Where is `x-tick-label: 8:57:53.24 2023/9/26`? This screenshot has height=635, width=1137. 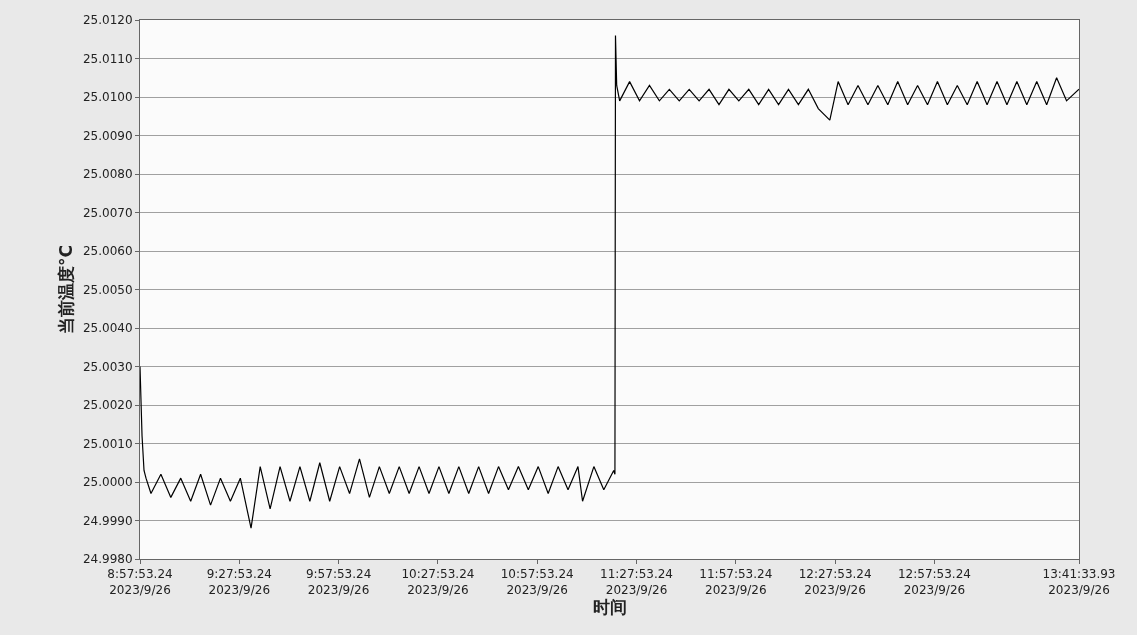 x-tick-label: 8:57:53.24 2023/9/26 is located at coordinates (140, 582).